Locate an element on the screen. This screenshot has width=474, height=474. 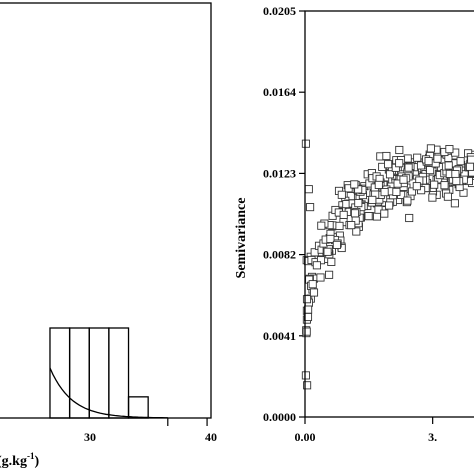
histogram-x-axis-label: (g.kg-1) is located at coordinates (19, 460).